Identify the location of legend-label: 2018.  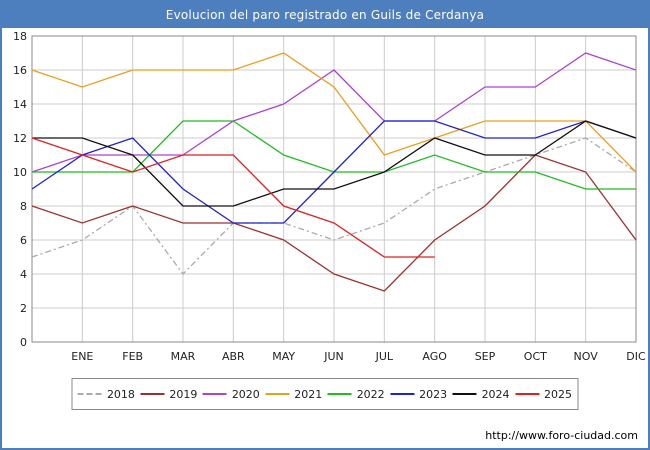
(120, 394).